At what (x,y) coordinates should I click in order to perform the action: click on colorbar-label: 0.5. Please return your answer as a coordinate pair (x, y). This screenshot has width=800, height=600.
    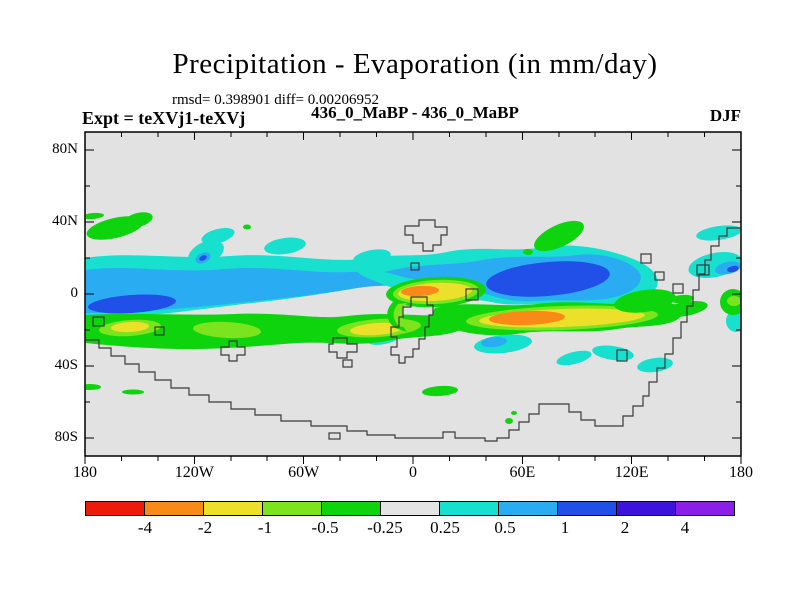
    Looking at the image, I should click on (505, 527).